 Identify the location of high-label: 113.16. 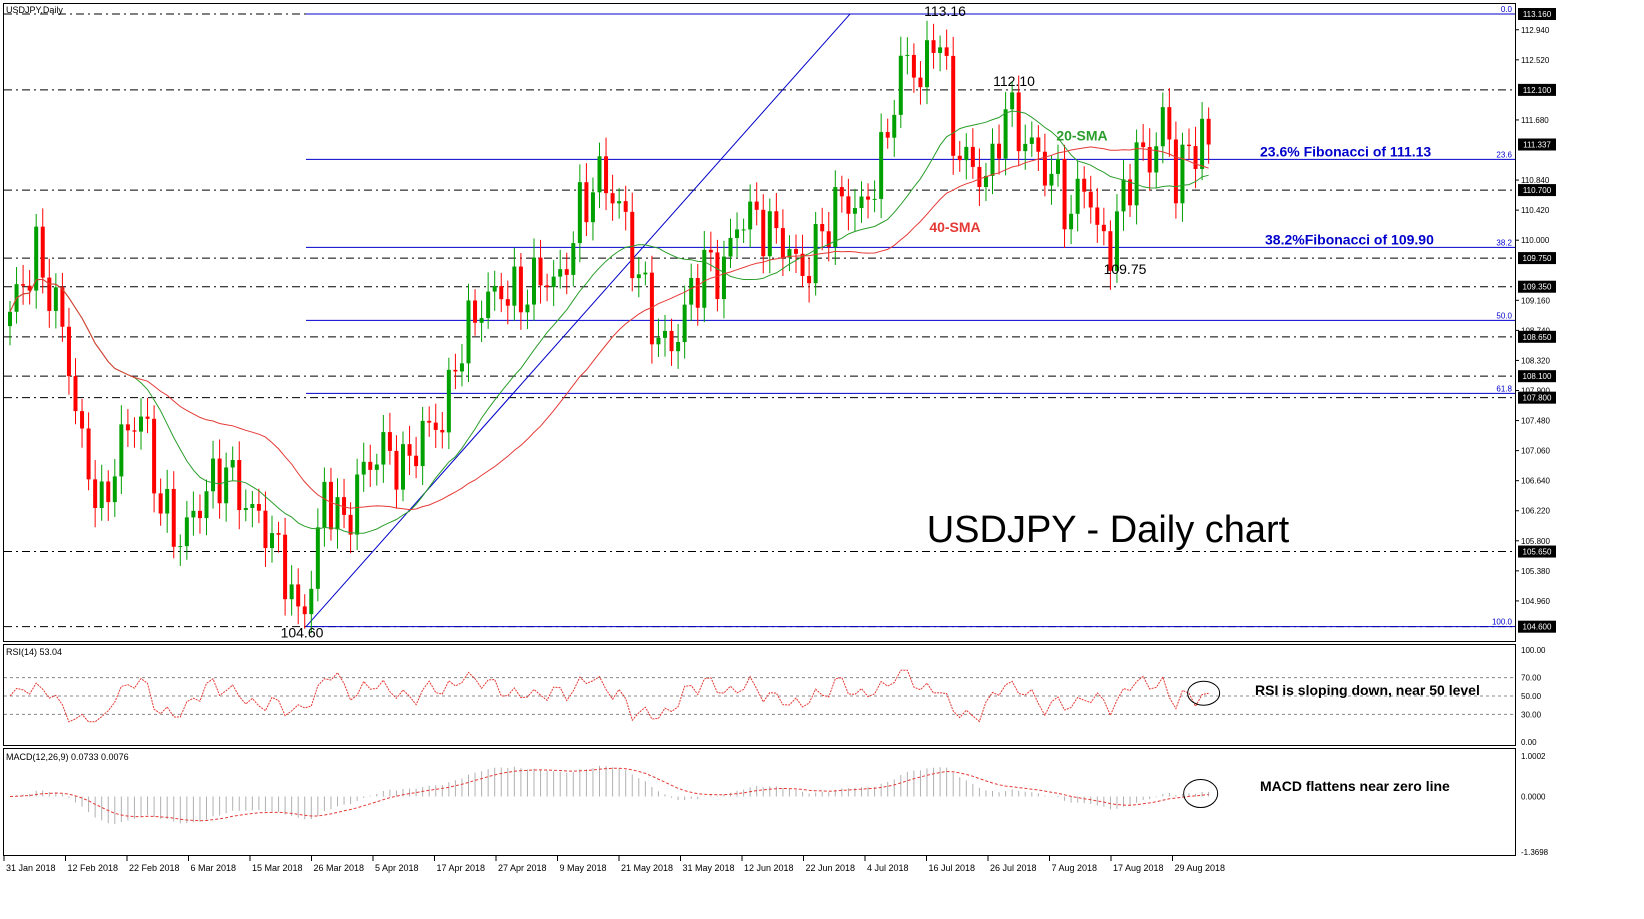
(945, 11).